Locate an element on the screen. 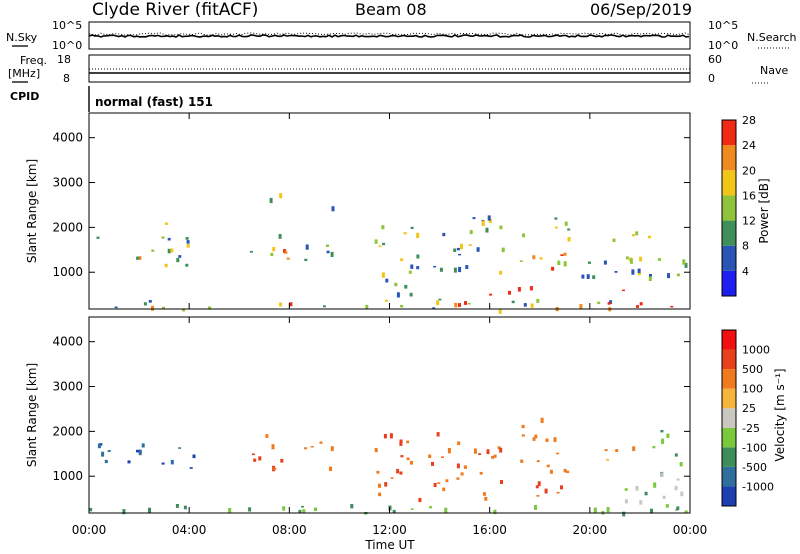 The width and height of the screenshot is (800, 554). velocity-data-cells is located at coordinates (388, 467).